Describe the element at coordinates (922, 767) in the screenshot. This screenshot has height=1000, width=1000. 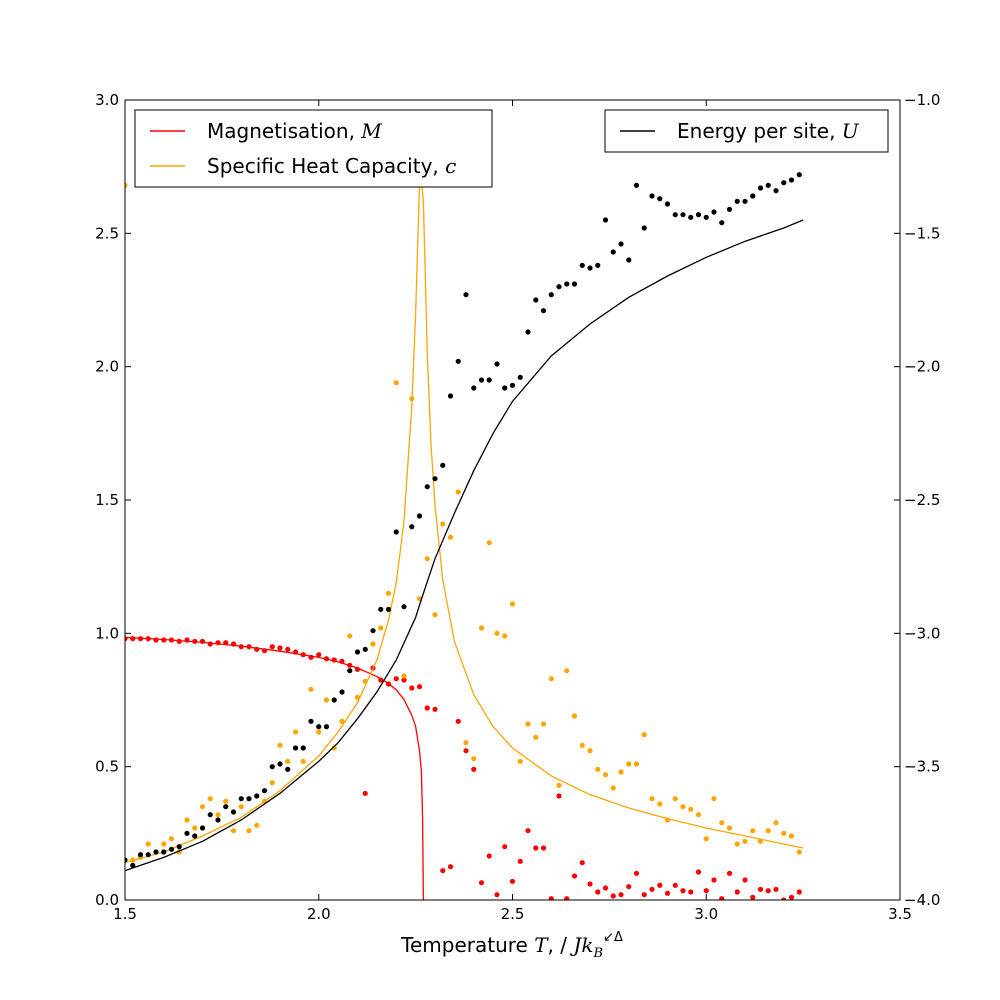
I see `y-right-tick-label: −3.5` at that location.